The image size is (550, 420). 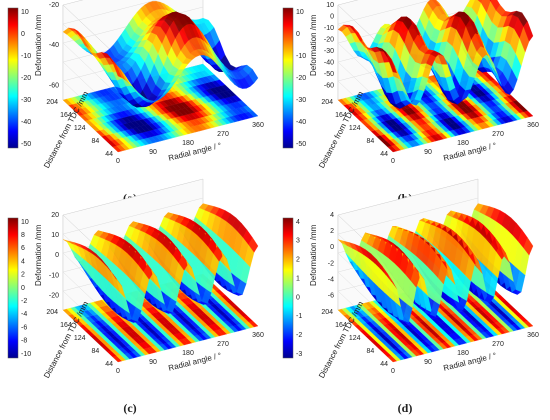 What do you see at coordinates (24, 314) in the screenshot?
I see `colorbar-tick-label: -4` at bounding box center [24, 314].